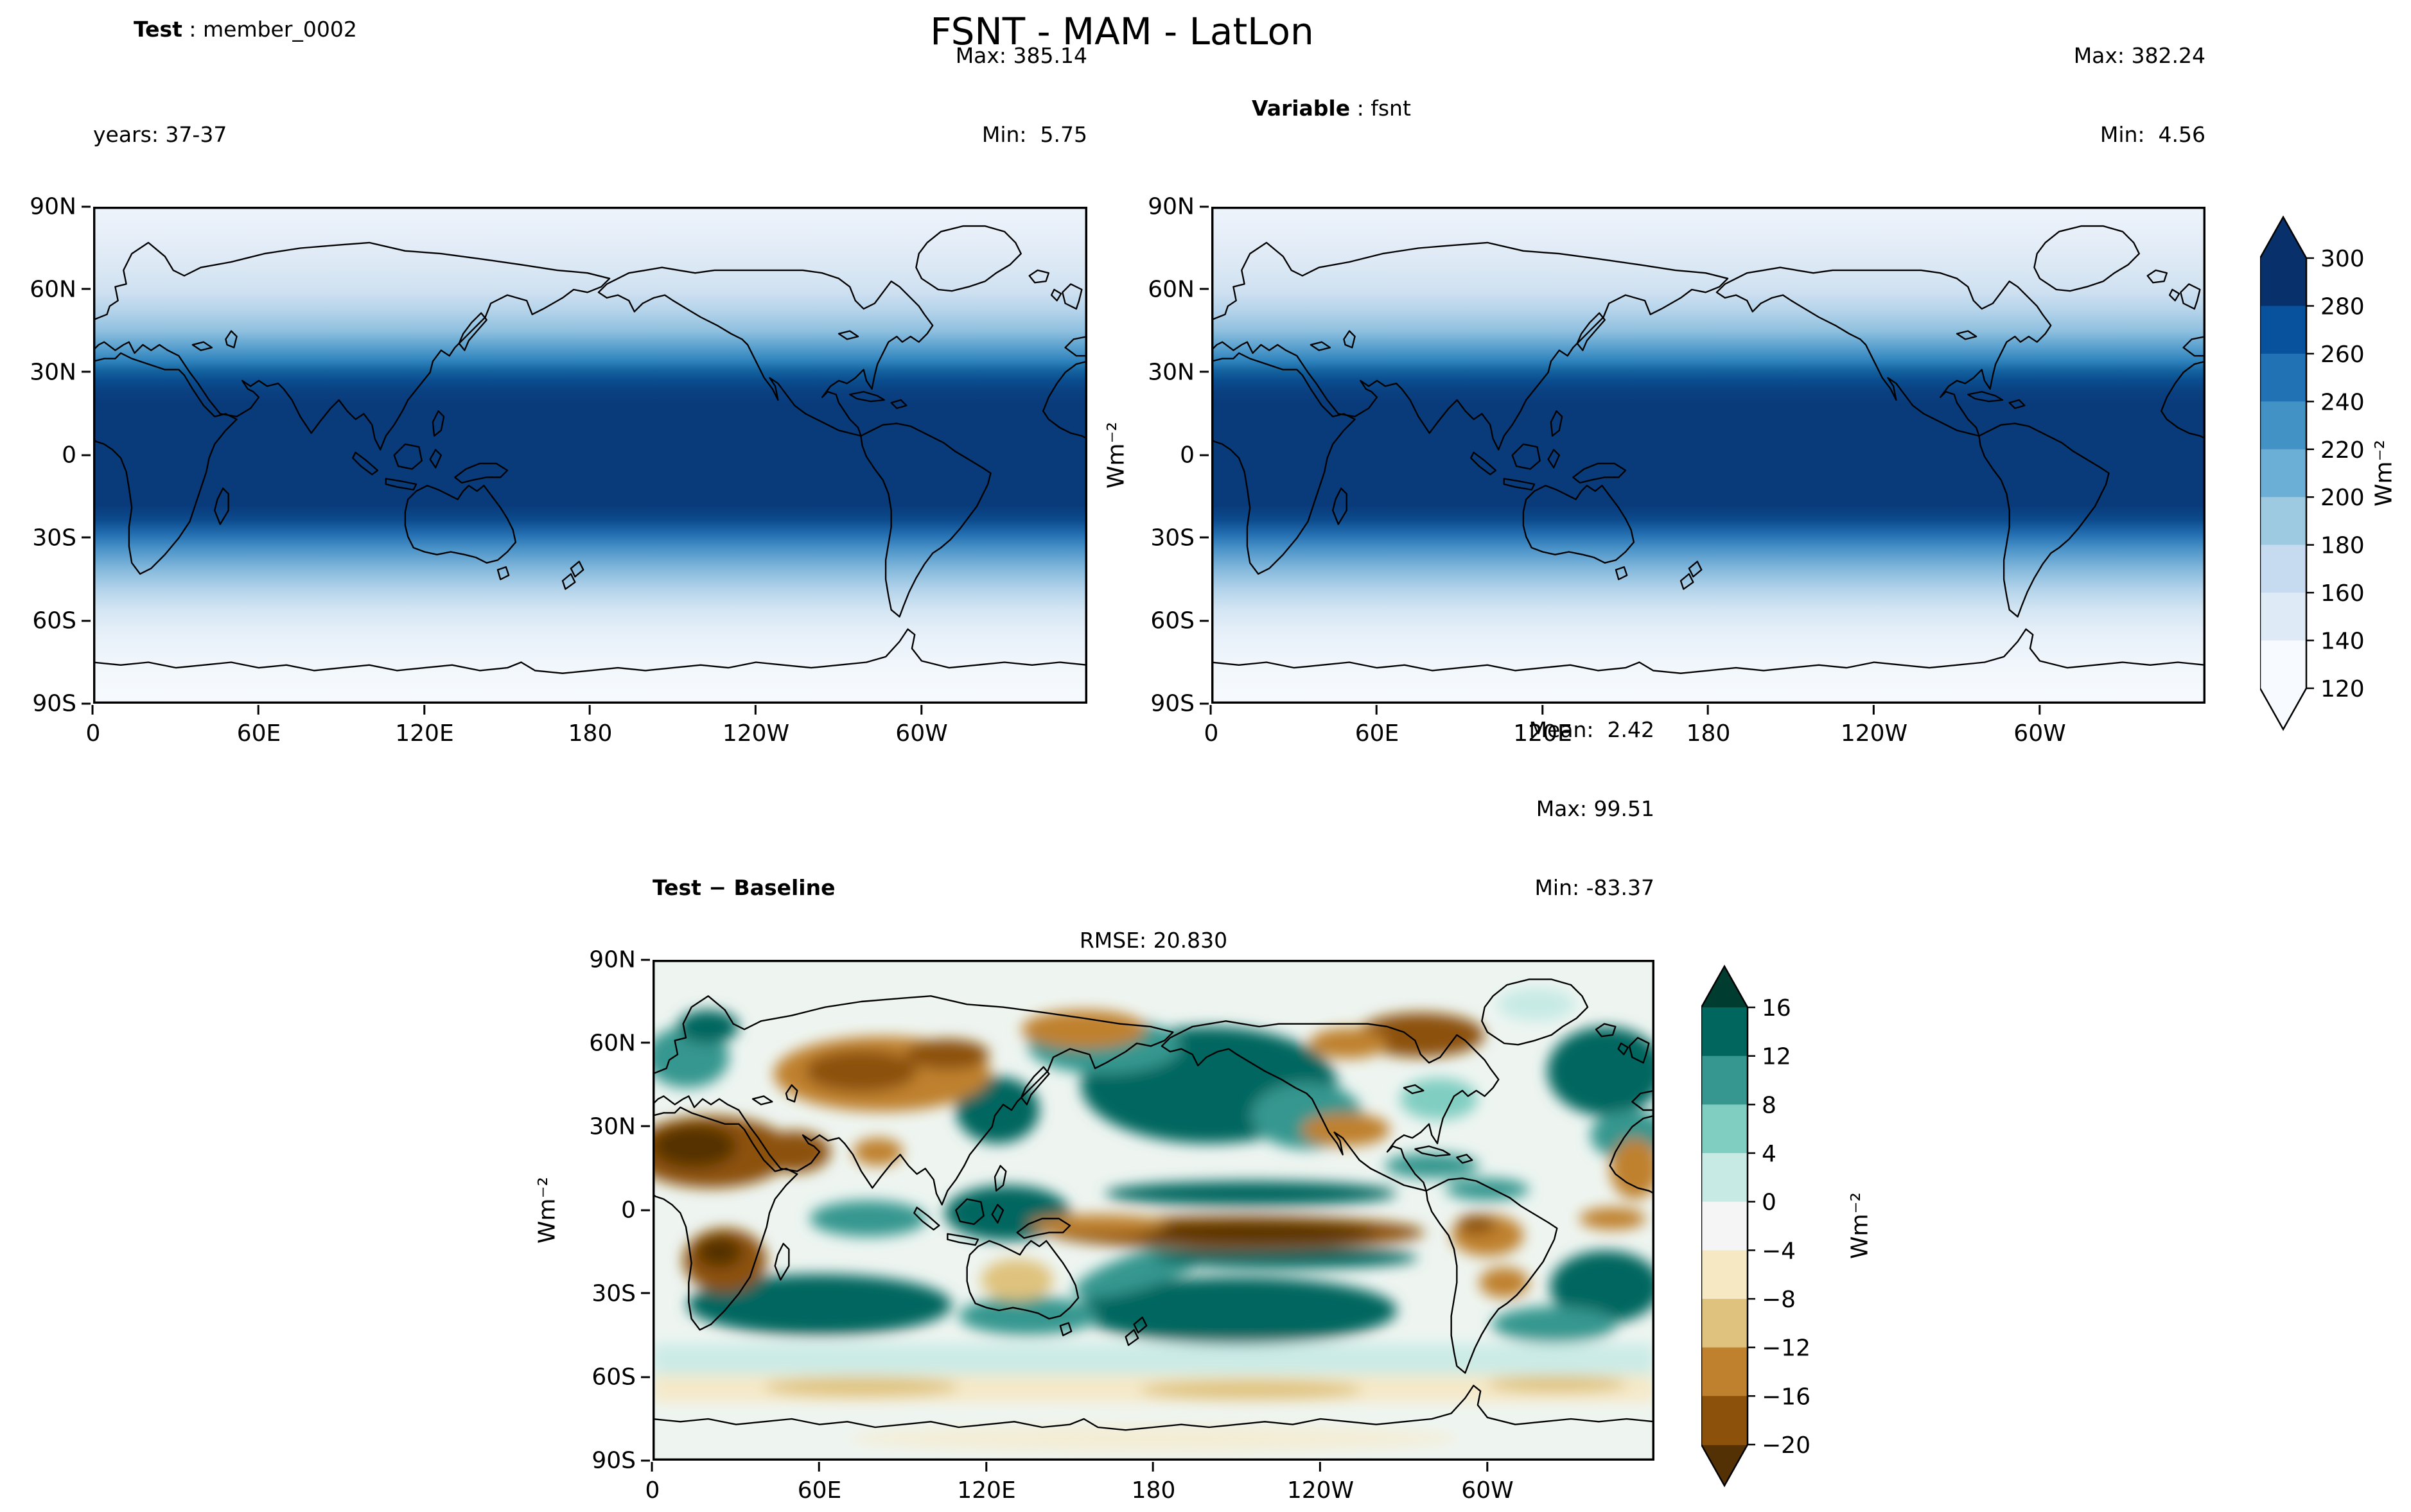  What do you see at coordinates (1301, 108) in the screenshot?
I see `variable-label: Variable` at bounding box center [1301, 108].